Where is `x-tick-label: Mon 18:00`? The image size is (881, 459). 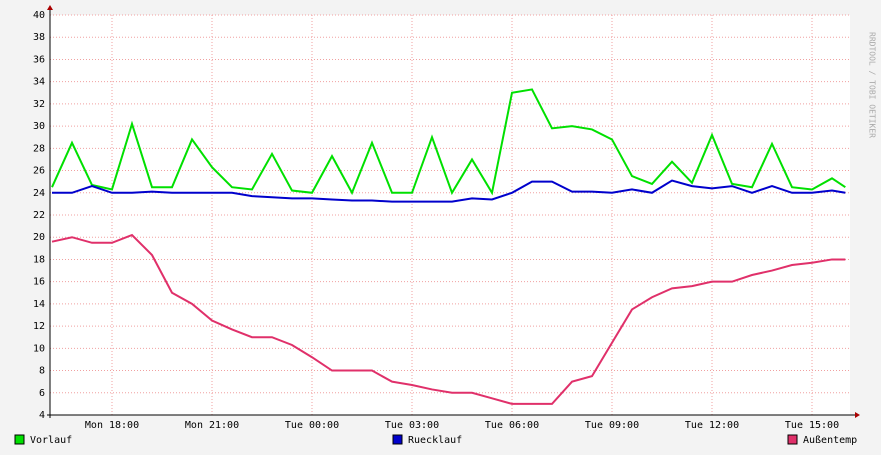
x-tick-label: Mon 18:00 is located at coordinates (112, 425).